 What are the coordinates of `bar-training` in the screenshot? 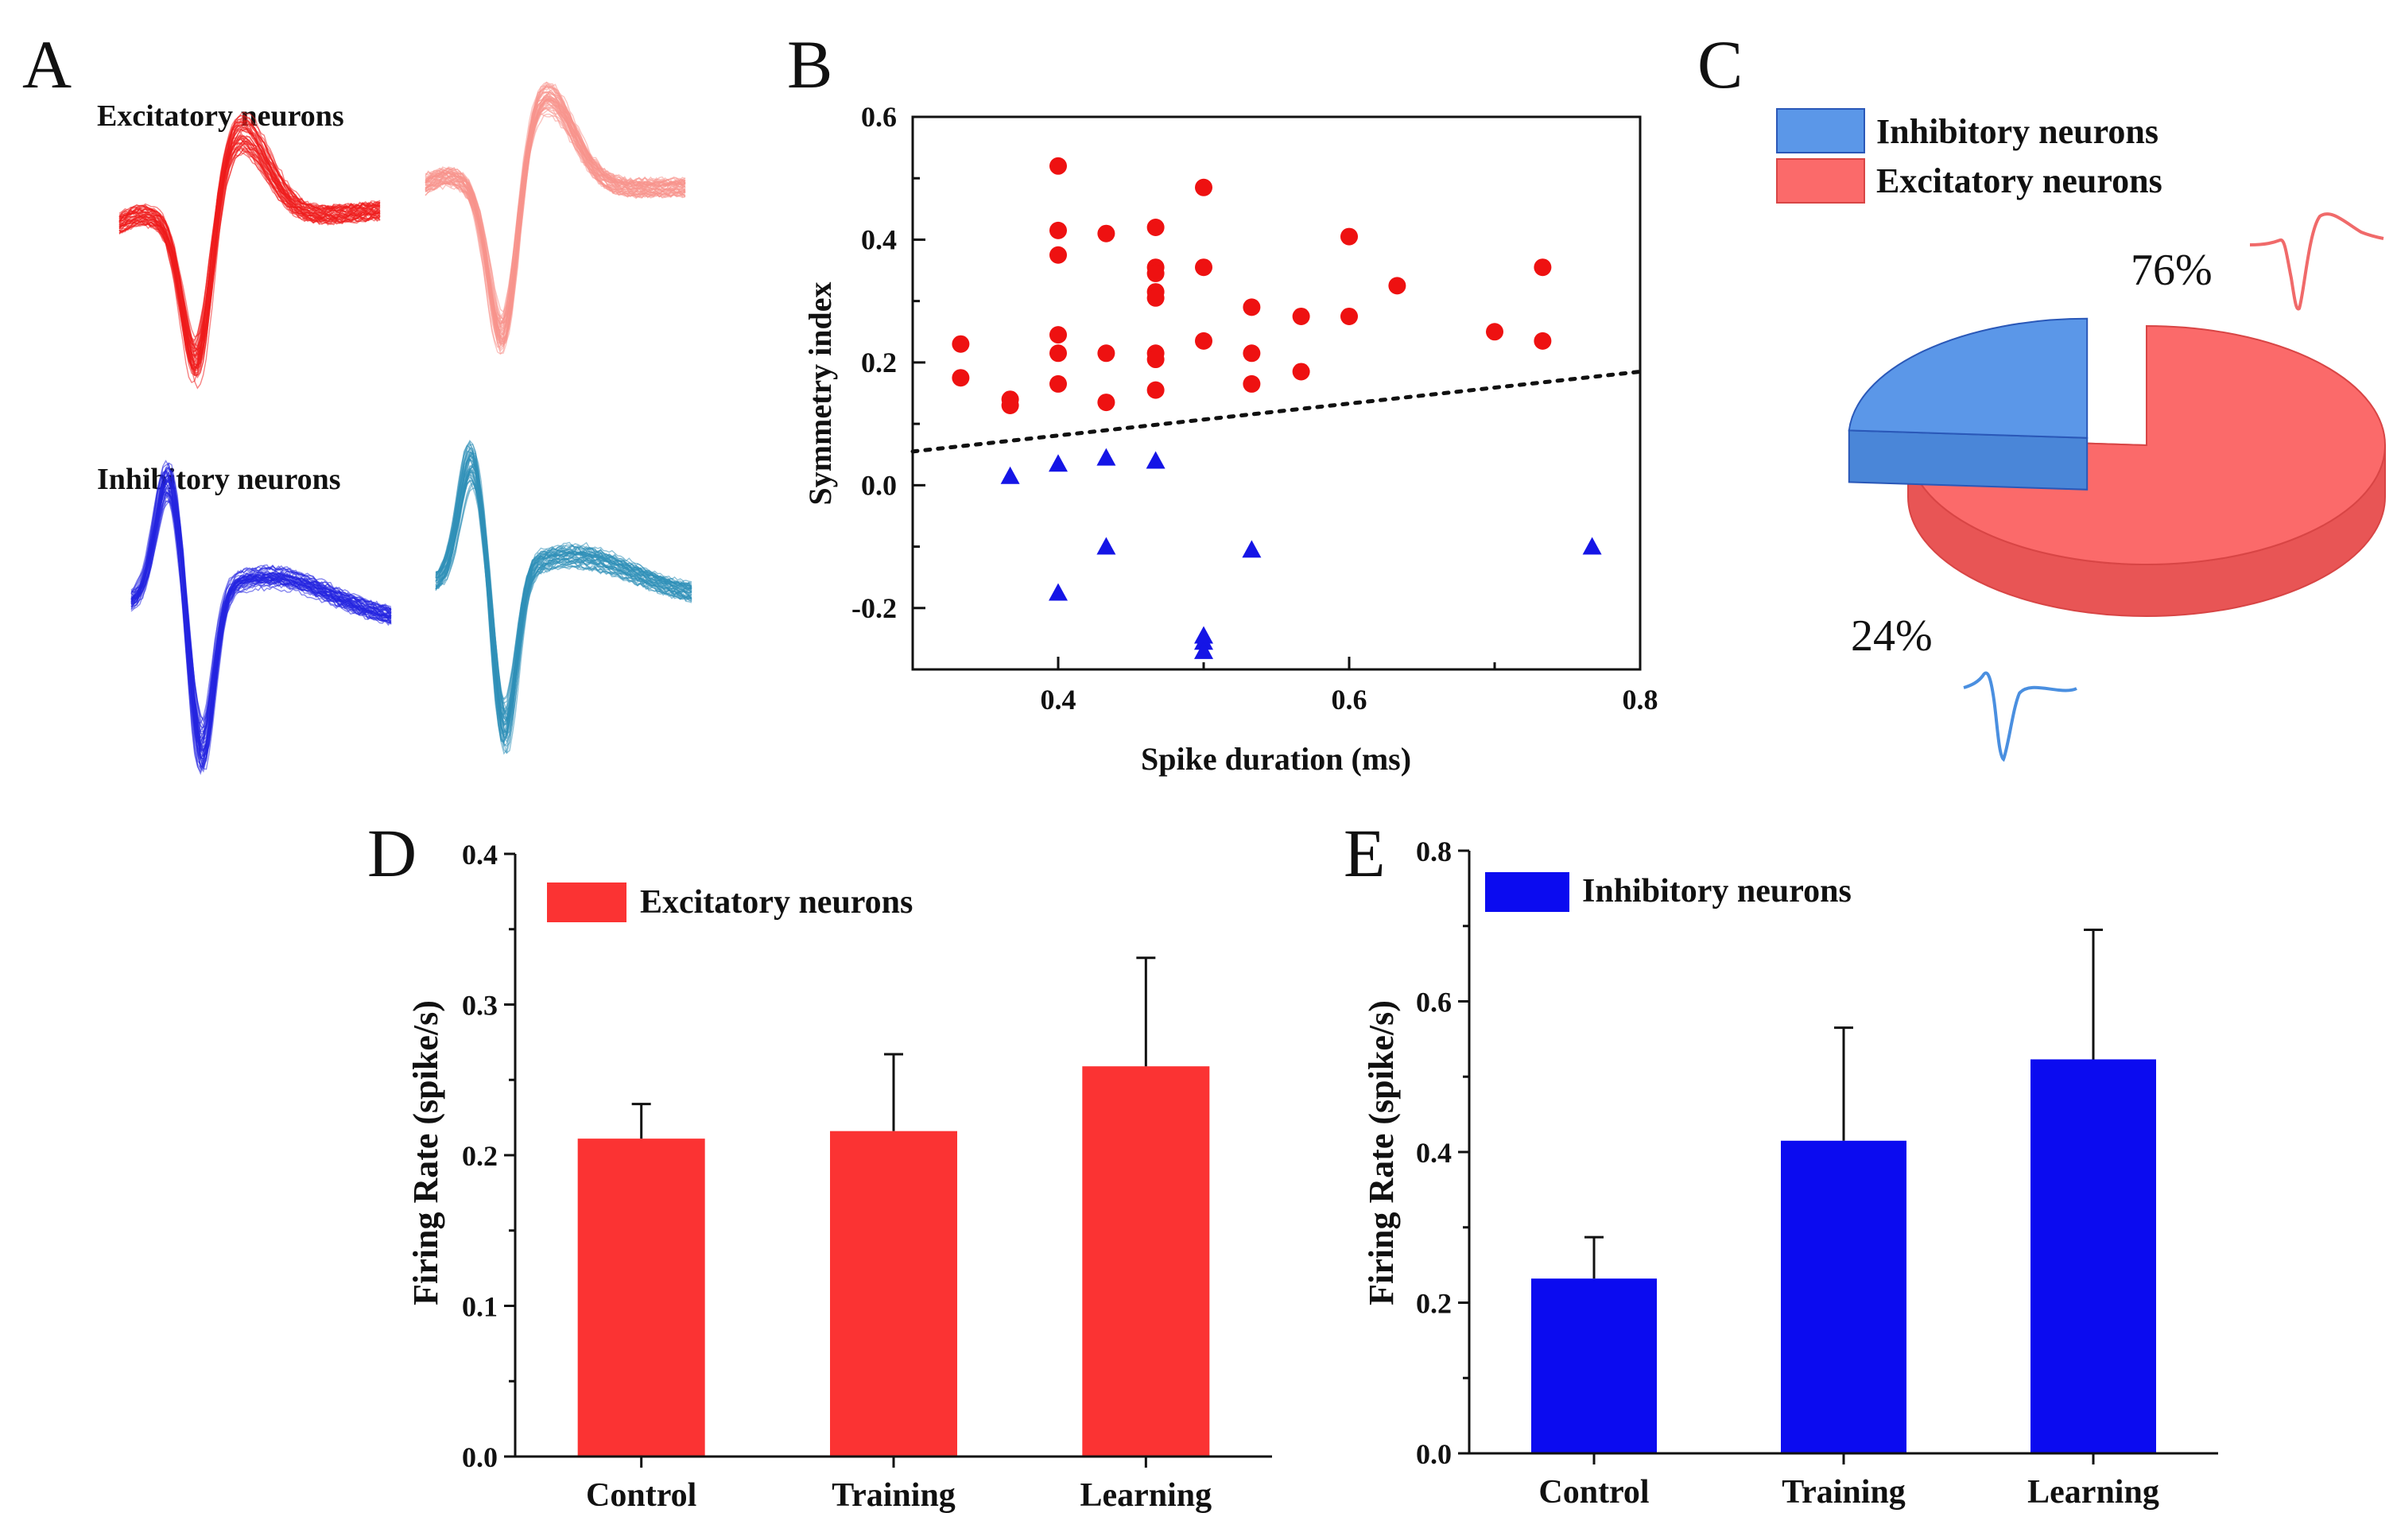 It's located at (1843, 1296).